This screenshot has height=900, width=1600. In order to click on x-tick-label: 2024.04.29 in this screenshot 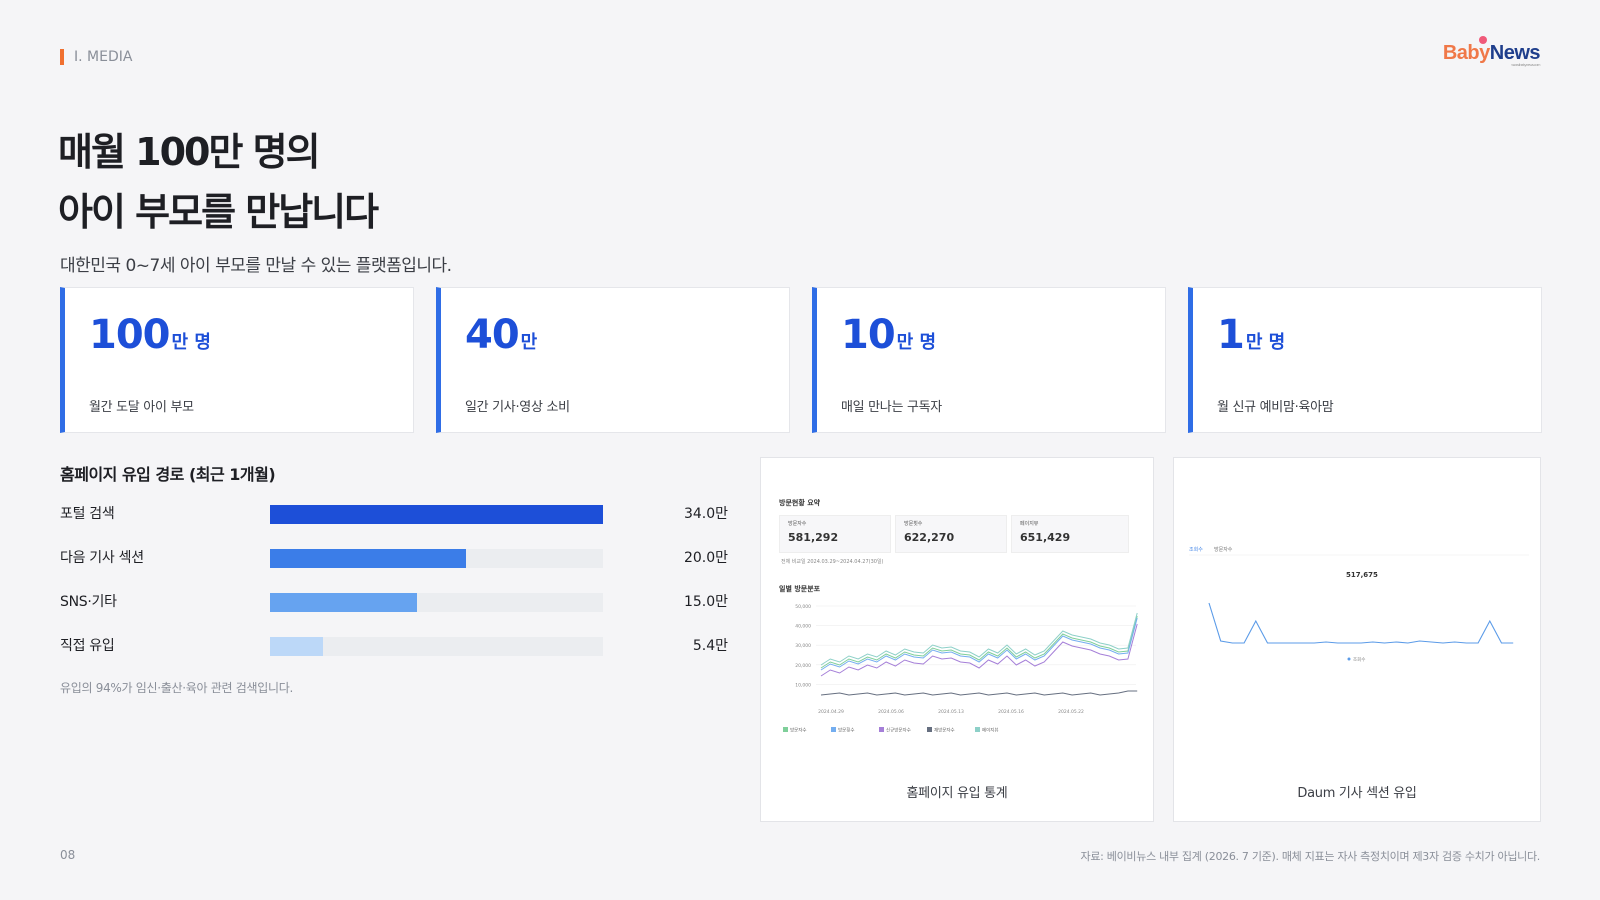, I will do `click(831, 712)`.